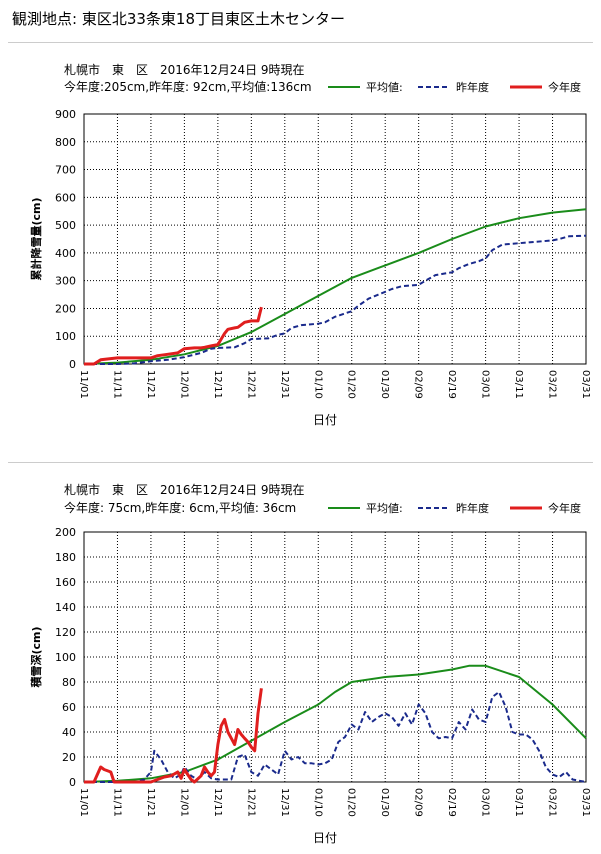 Image resolution: width=601 pixels, height=854 pixels. I want to click on y-tick-label: 180, so click(65, 557).